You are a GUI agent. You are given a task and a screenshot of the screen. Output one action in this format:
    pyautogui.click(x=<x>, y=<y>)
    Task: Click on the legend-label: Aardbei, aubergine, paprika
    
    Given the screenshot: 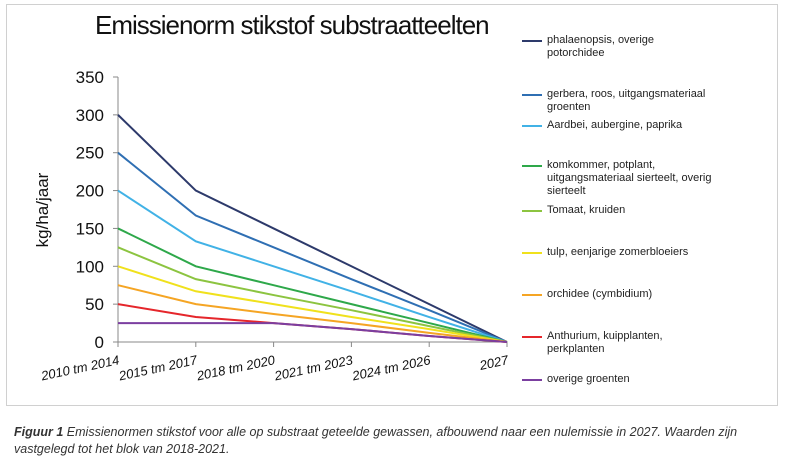 What is the action you would take?
    pyautogui.click(x=615, y=125)
    